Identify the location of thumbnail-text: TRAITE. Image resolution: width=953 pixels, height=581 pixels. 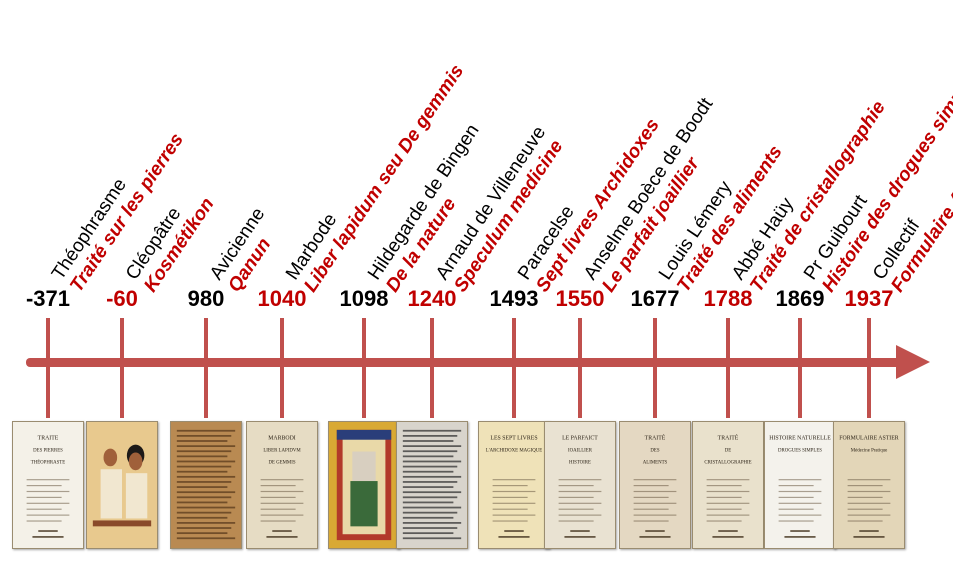
(48, 439).